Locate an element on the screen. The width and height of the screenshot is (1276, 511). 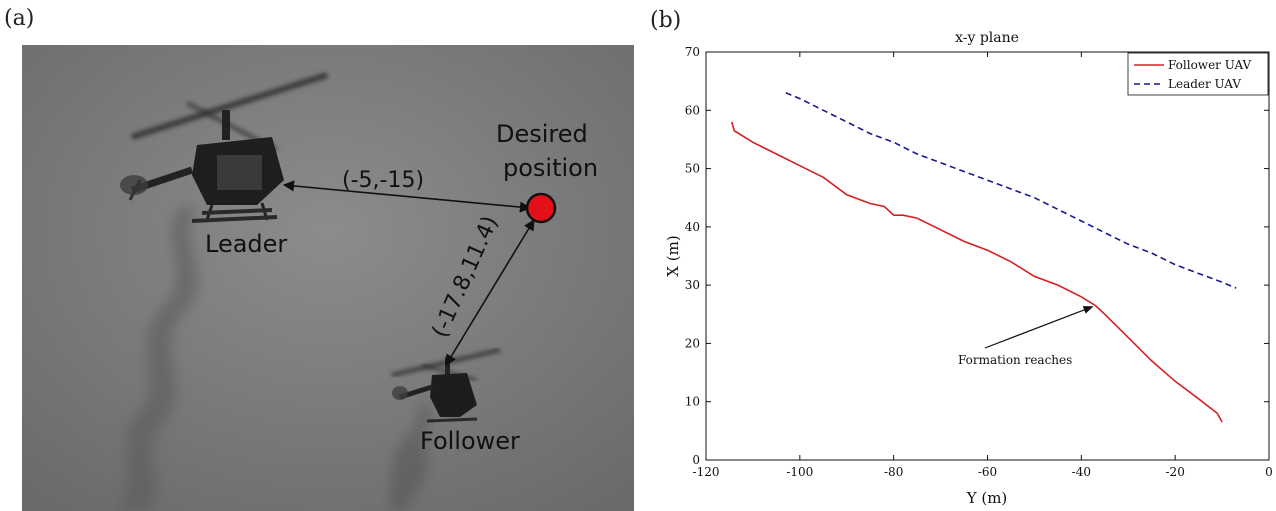
panel-b-label: (b) is located at coordinates (666, 20).